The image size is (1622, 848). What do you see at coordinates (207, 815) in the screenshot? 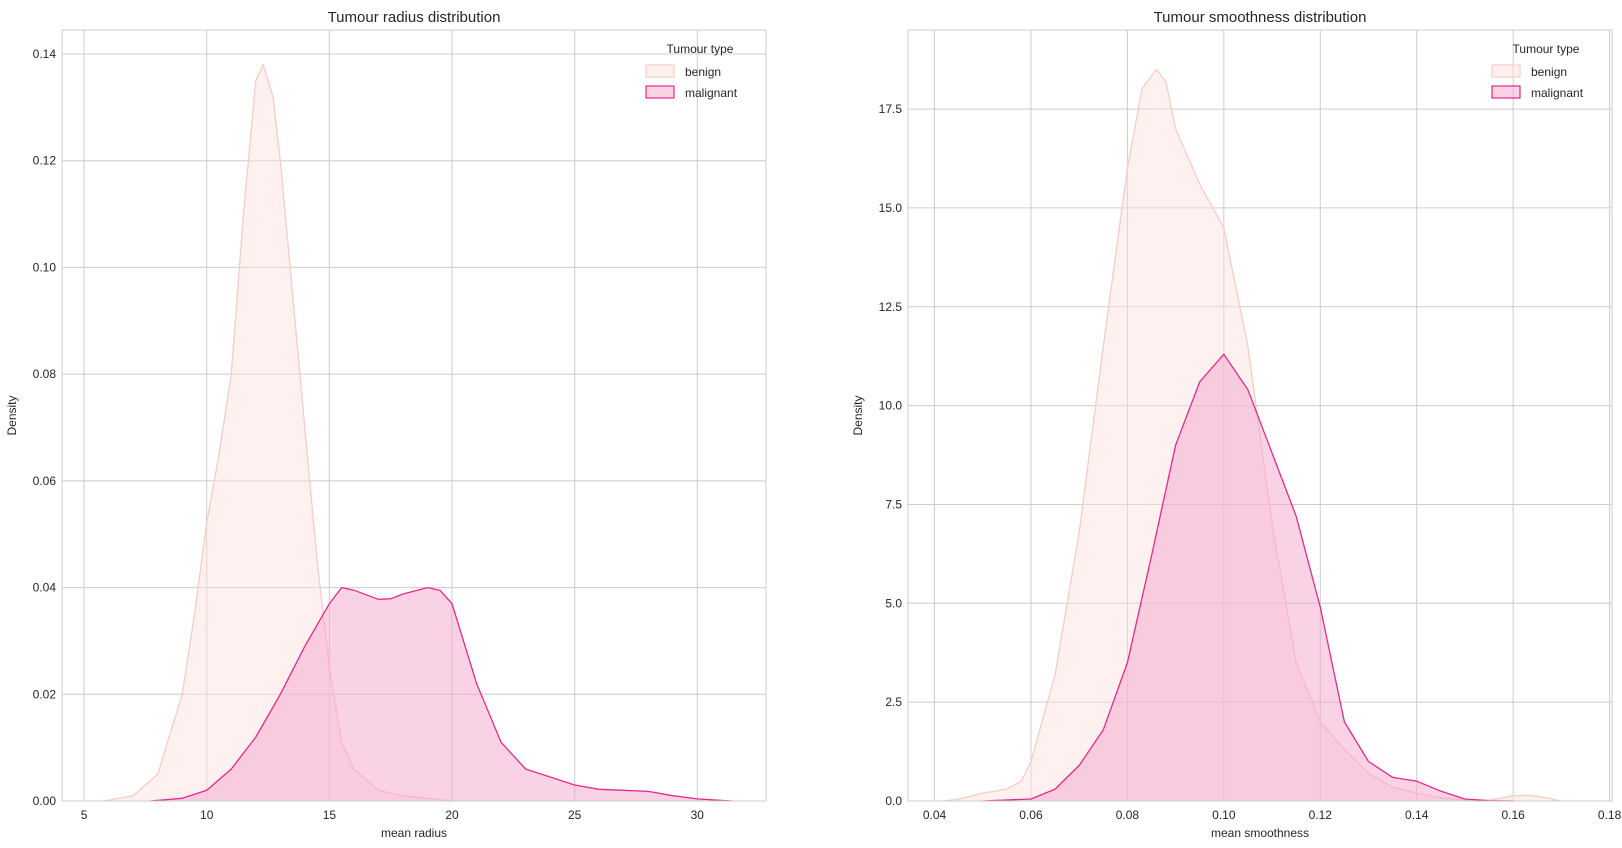
I see `x-tick-label: 10` at bounding box center [207, 815].